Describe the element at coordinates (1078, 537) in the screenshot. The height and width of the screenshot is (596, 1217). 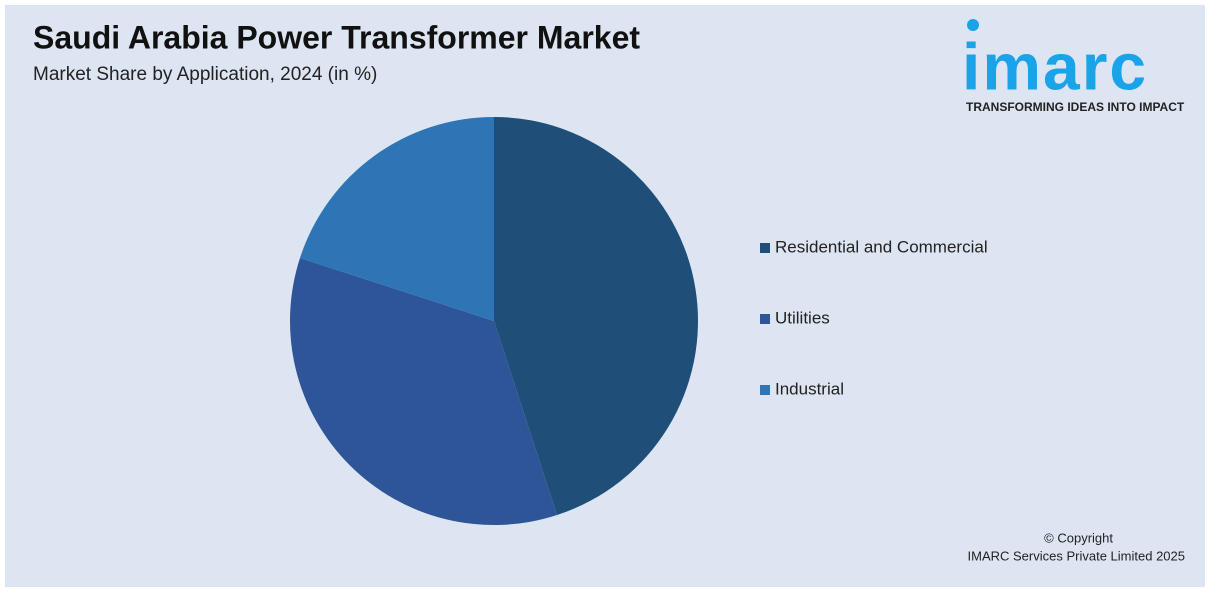
I see `copyright: © Copyright` at that location.